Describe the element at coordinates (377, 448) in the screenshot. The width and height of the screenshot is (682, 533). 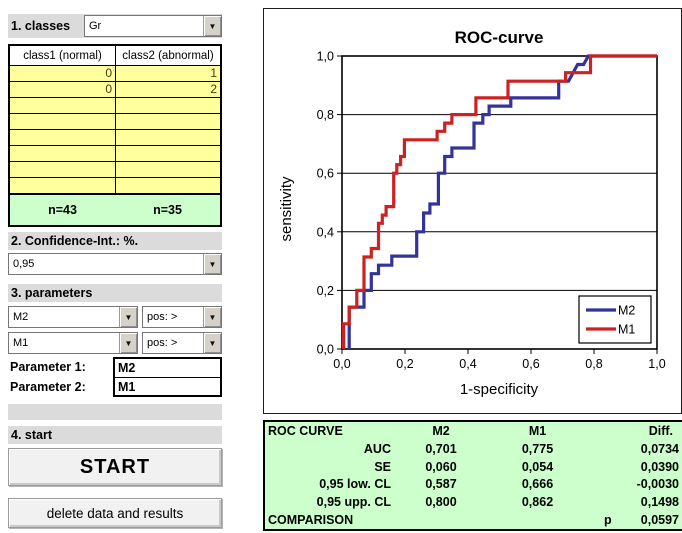
I see `results-cell: AUC` at that location.